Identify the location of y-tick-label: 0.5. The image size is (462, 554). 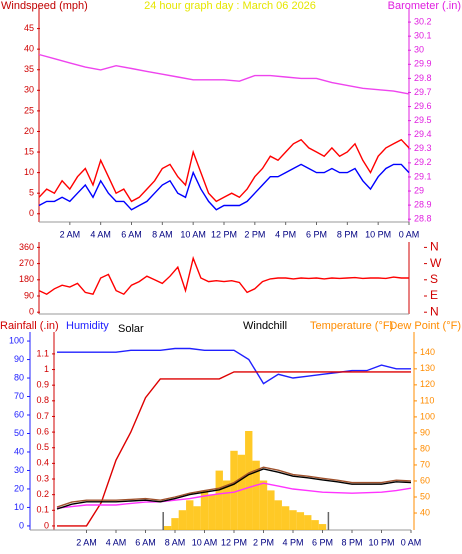
(42, 447).